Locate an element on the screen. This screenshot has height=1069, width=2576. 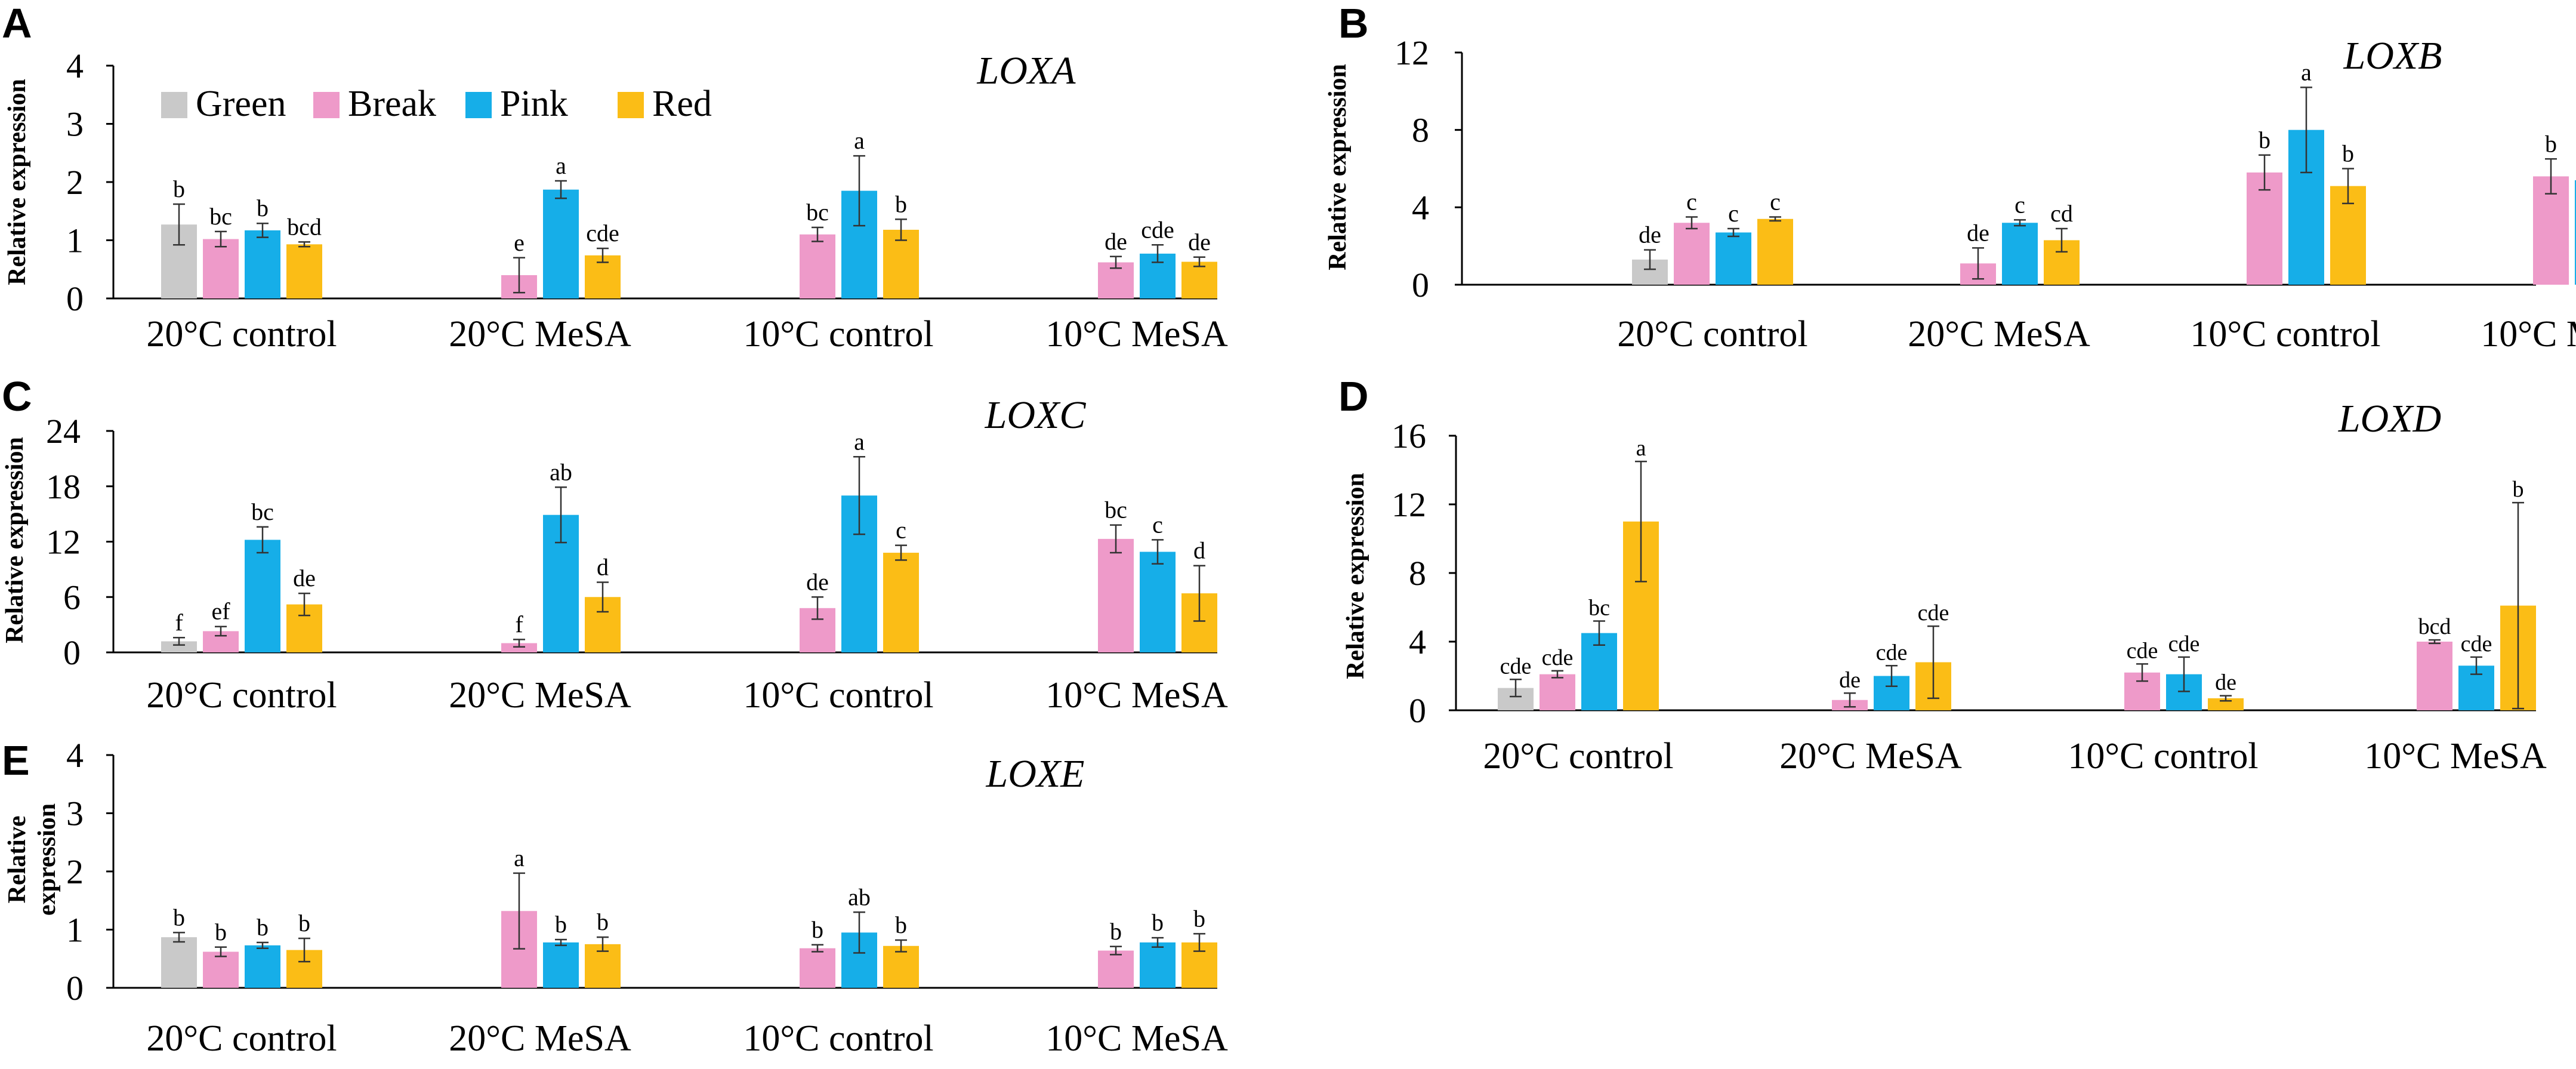
legend-label: Green is located at coordinates (241, 104).